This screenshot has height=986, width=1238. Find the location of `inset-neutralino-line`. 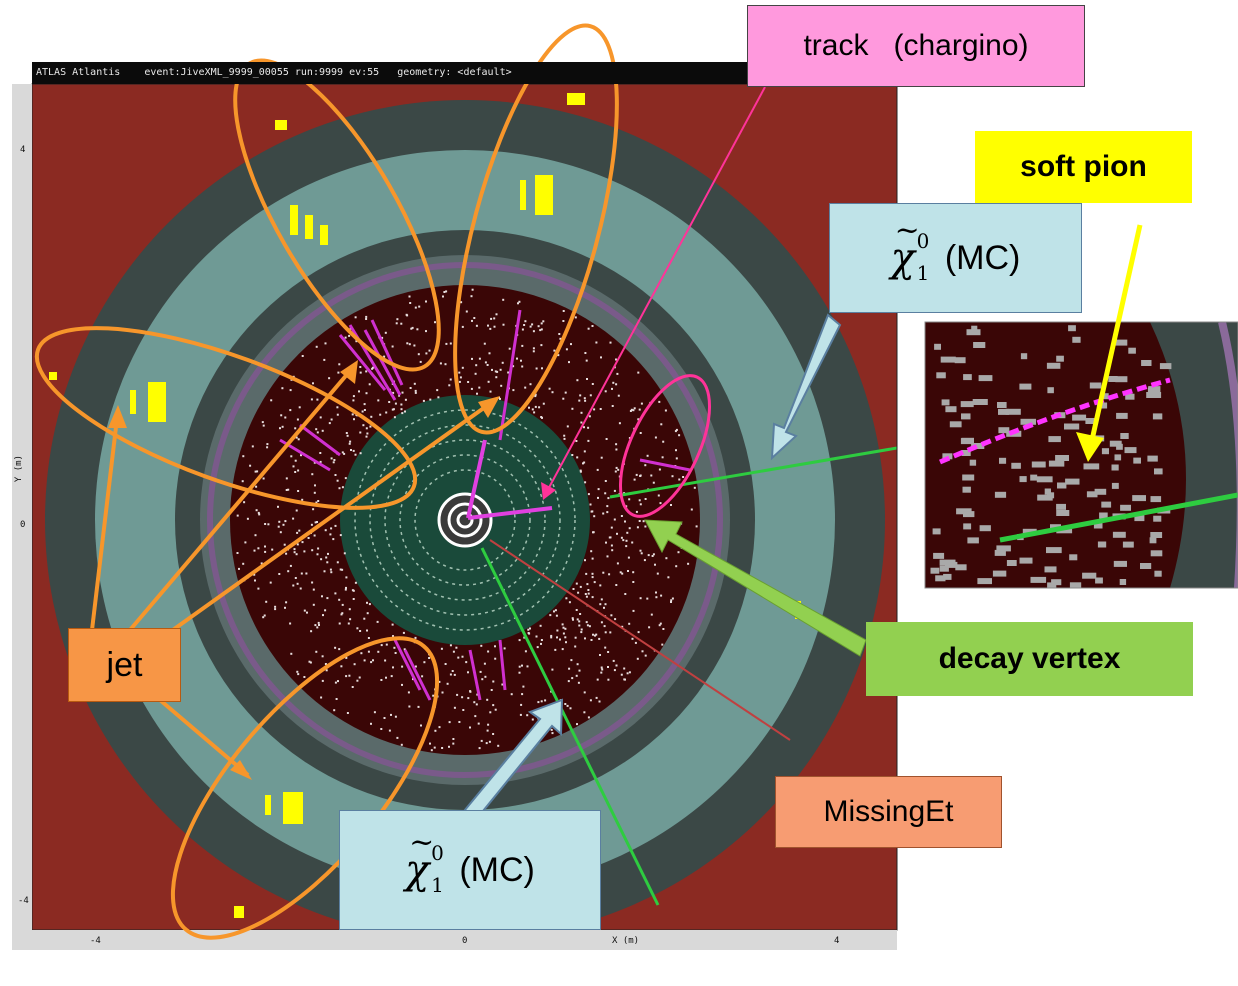

inset-neutralino-line is located at coordinates (1118, 517).